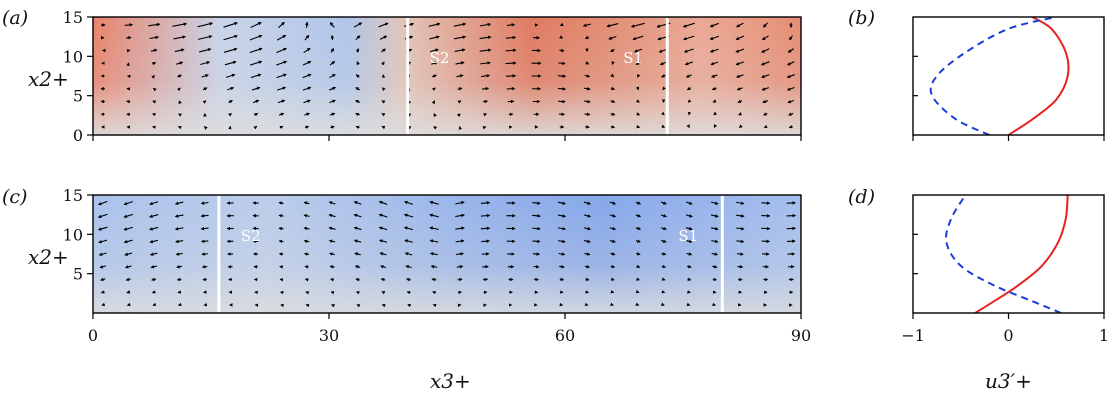 This screenshot has height=406, width=1112. What do you see at coordinates (861, 18) in the screenshot?
I see `panel-tag-b: (b)` at bounding box center [861, 18].